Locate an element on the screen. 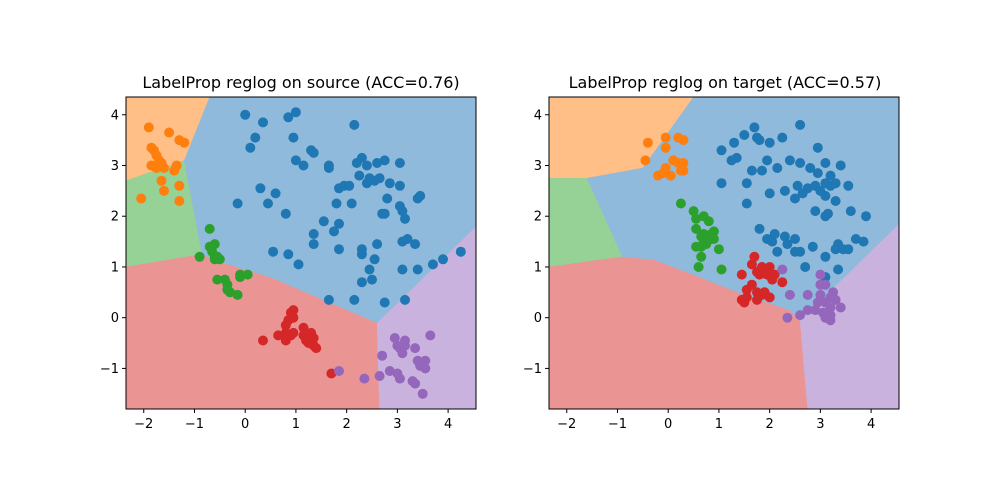 This screenshot has width=1000, height=500. y-tick-label: 4 is located at coordinates (115, 115).